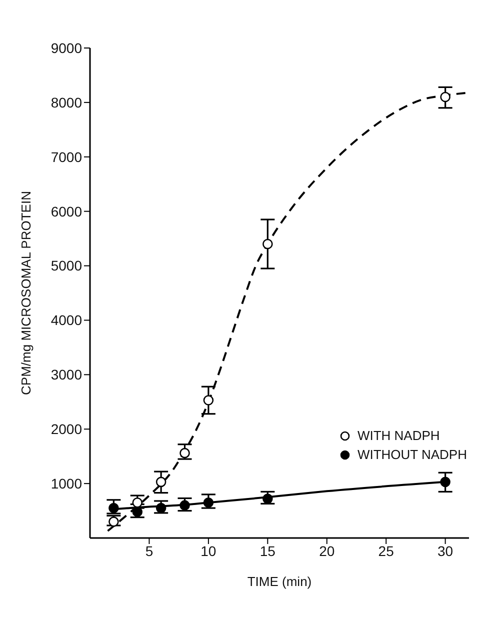 This screenshot has width=487, height=623. I want to click on y-axis-title: CPM/mg MICROSOMAL PROTEIN, so click(26, 293).